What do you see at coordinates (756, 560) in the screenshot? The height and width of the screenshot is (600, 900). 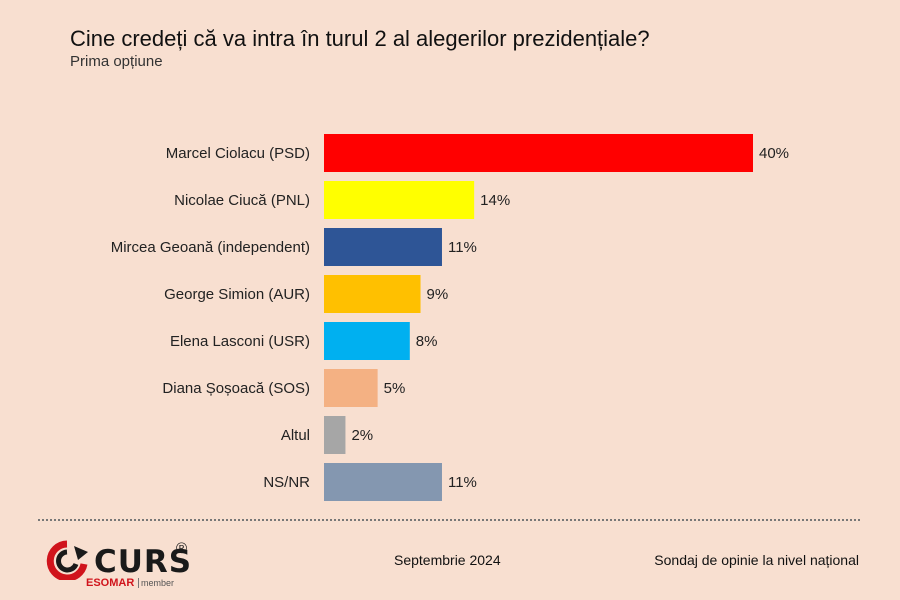 I see `survey-note: Sondaj de opinie la nivel național` at bounding box center [756, 560].